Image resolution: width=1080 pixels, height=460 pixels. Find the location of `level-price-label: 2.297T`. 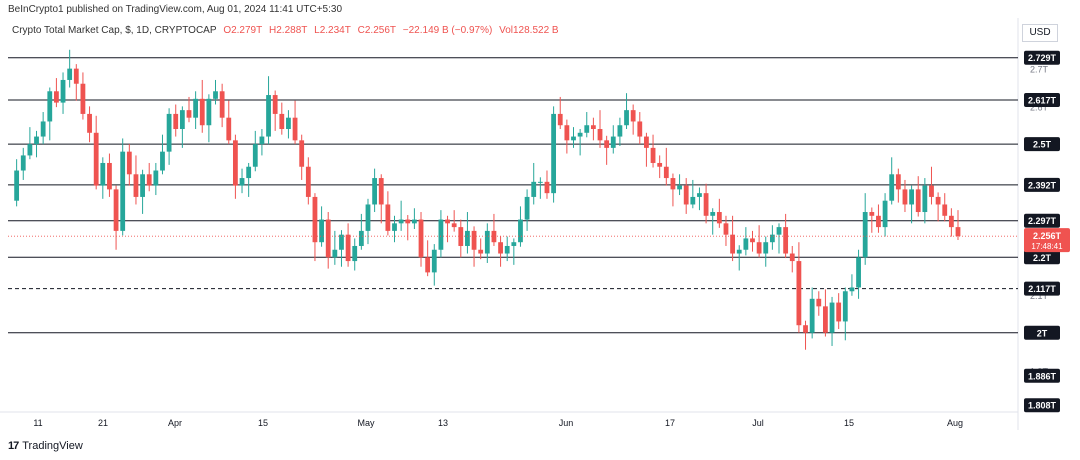

level-price-label: 2.297T is located at coordinates (1042, 221).